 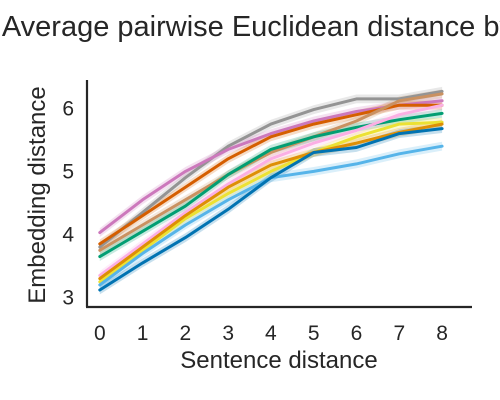 I want to click on x-tick-label: 4, so click(x=271, y=333).